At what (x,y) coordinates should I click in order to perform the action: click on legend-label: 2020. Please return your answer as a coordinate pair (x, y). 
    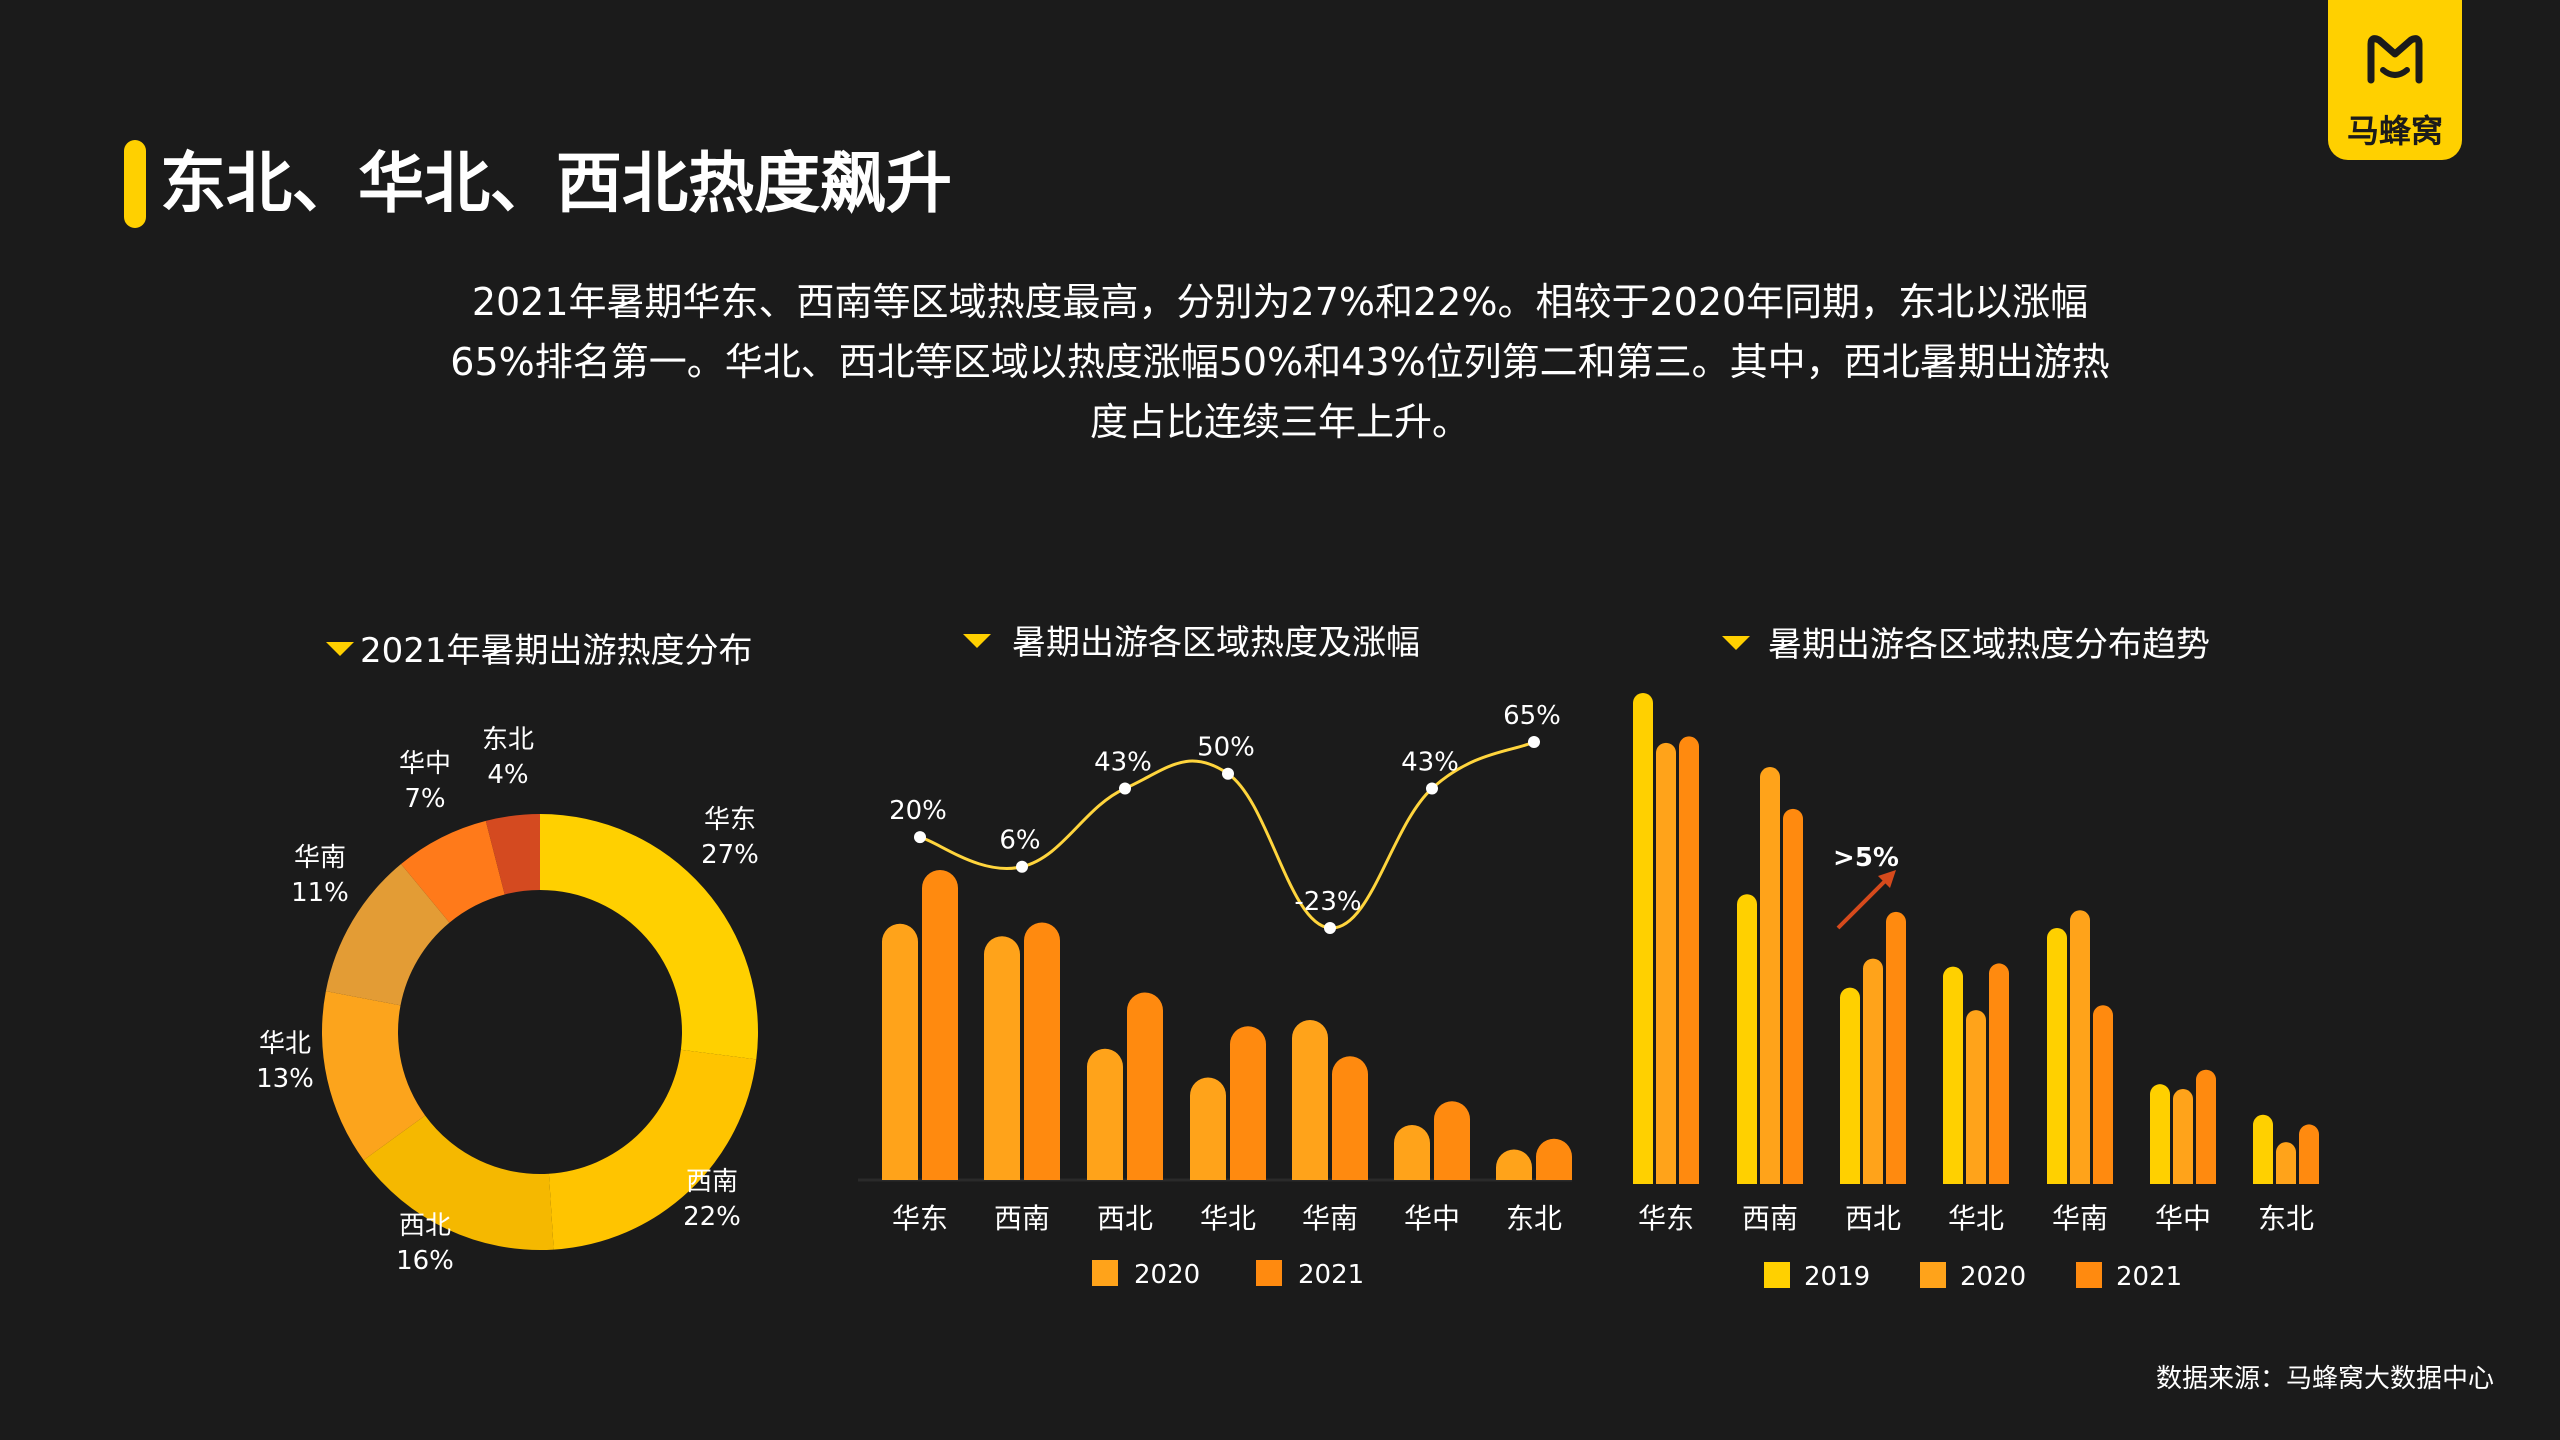
    Looking at the image, I should click on (1167, 1275).